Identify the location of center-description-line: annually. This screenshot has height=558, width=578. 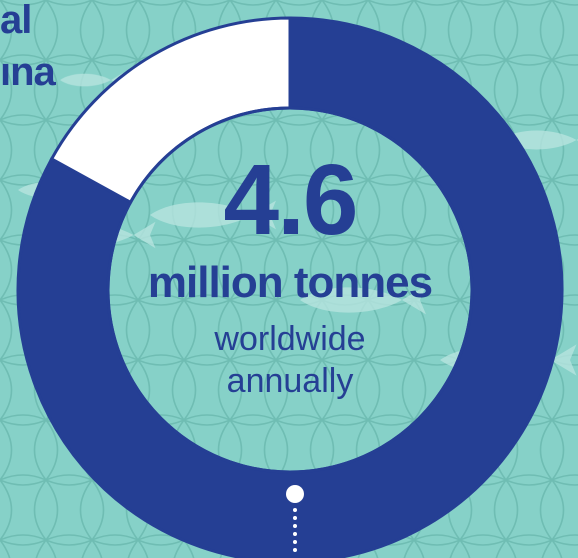
(290, 381).